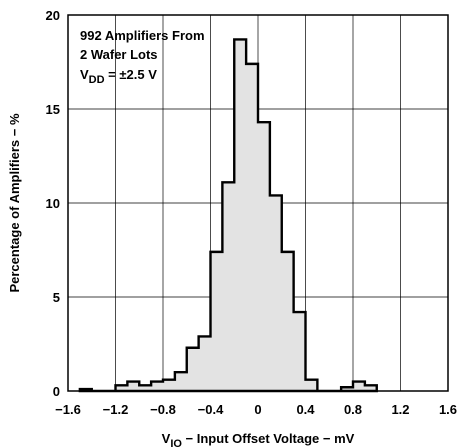 This screenshot has height=448, width=459. Describe the element at coordinates (448, 409) in the screenshot. I see `x-tick-label: 1.6` at that location.